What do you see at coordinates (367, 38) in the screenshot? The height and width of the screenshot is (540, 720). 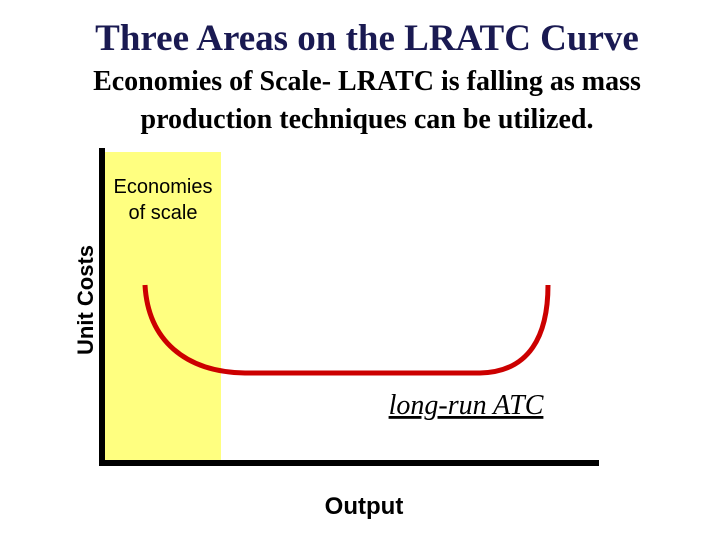 I see `title: Three Areas on the LRATC Curve` at bounding box center [367, 38].